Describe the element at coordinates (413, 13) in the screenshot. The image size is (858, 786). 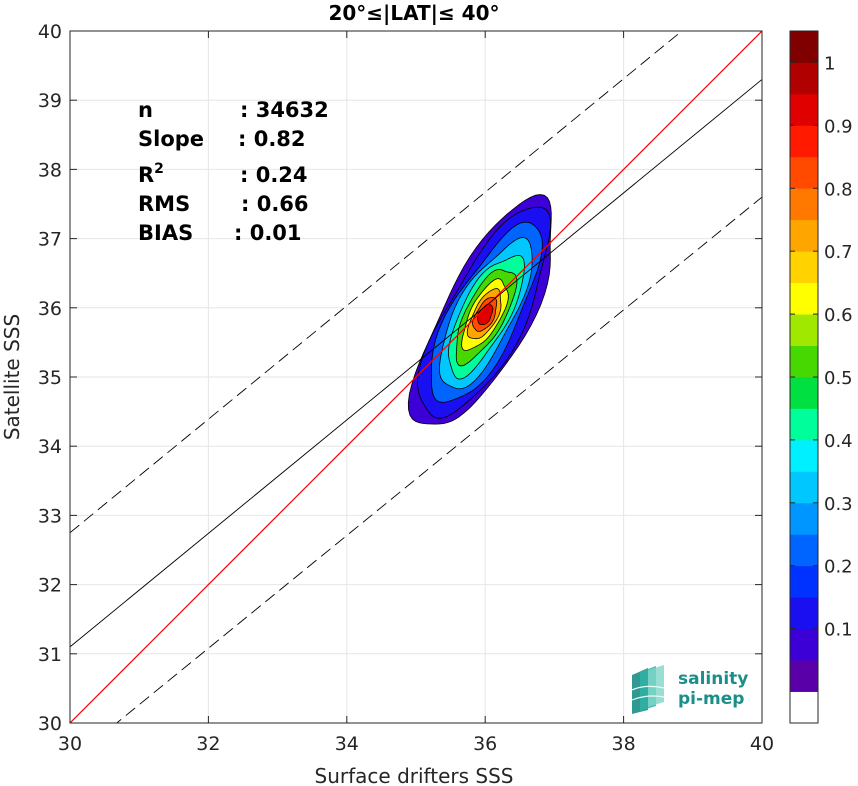
I see `chart-title: 20°≤|LAT|≤ 40°` at that location.